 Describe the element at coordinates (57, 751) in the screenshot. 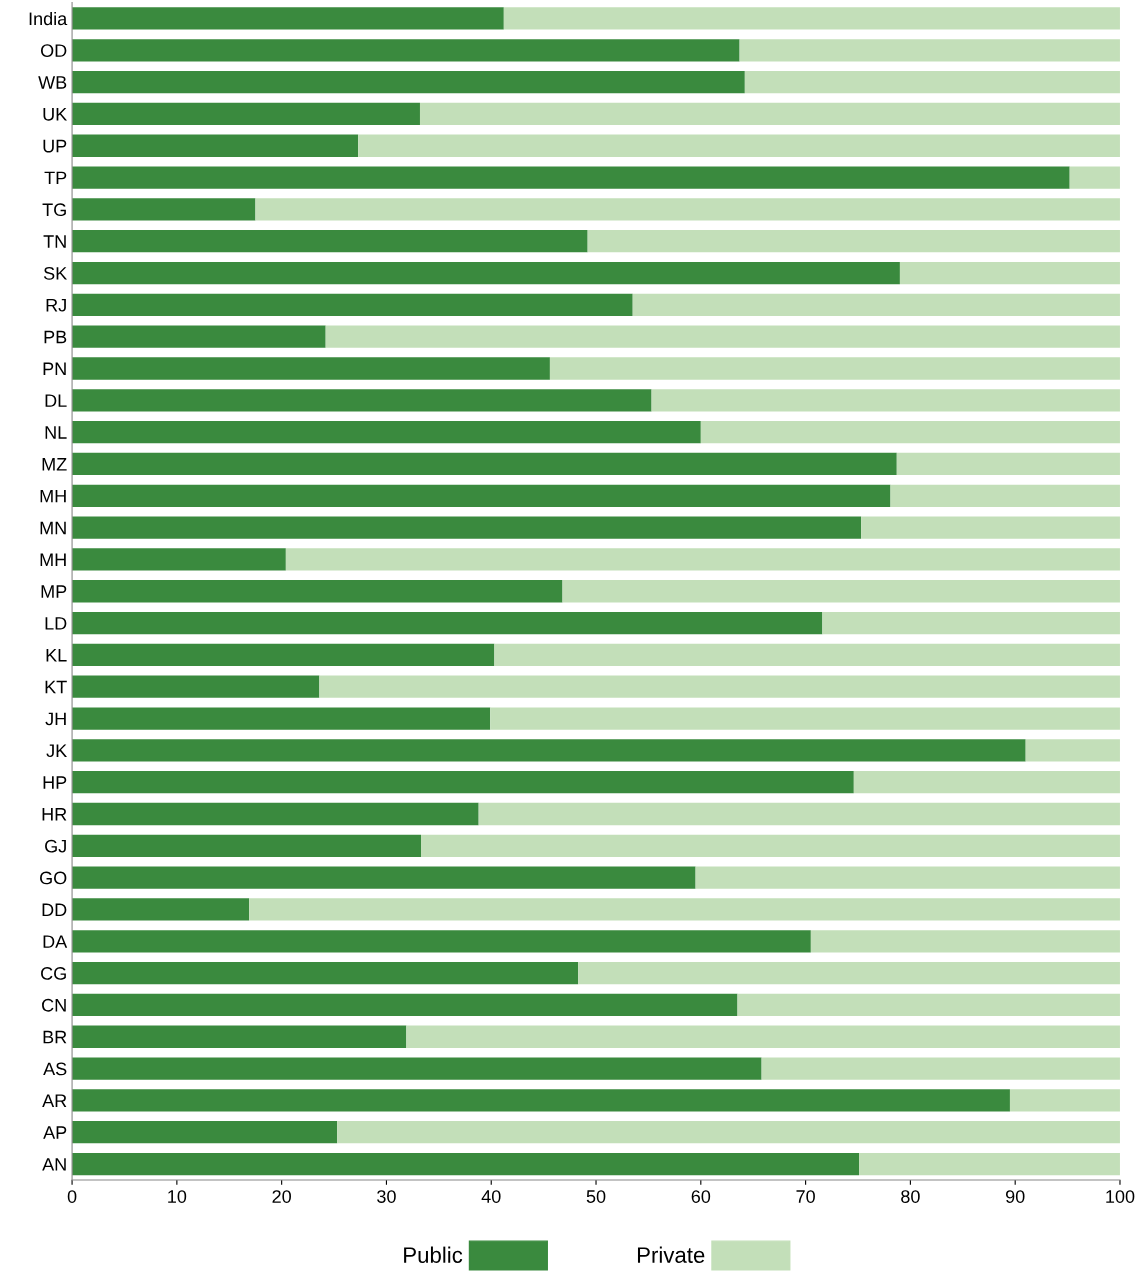

I see `y-tick-label: JK` at that location.